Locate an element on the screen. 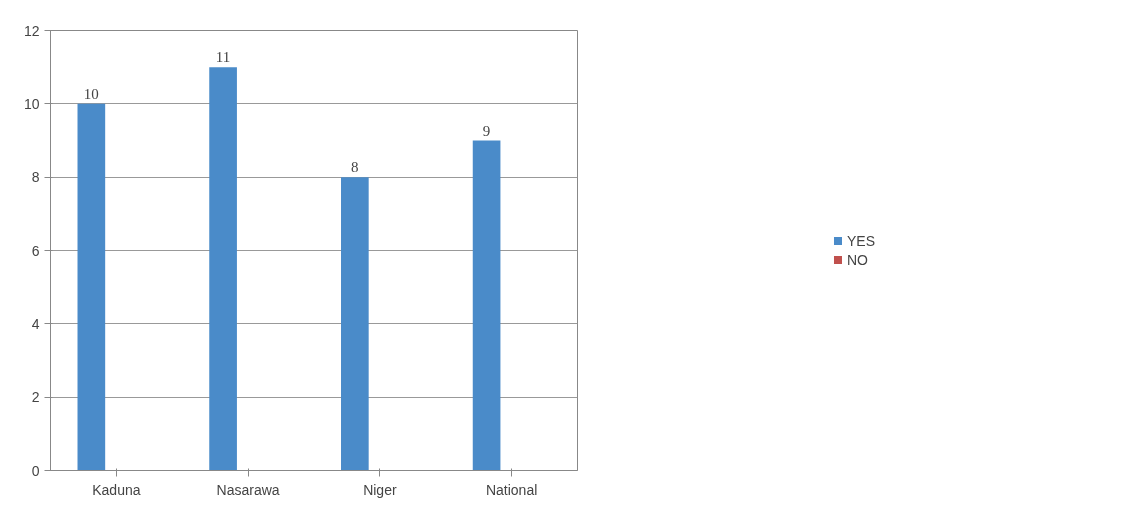 The height and width of the screenshot is (520, 1135). x-tick-label: Kaduna is located at coordinates (116, 489).